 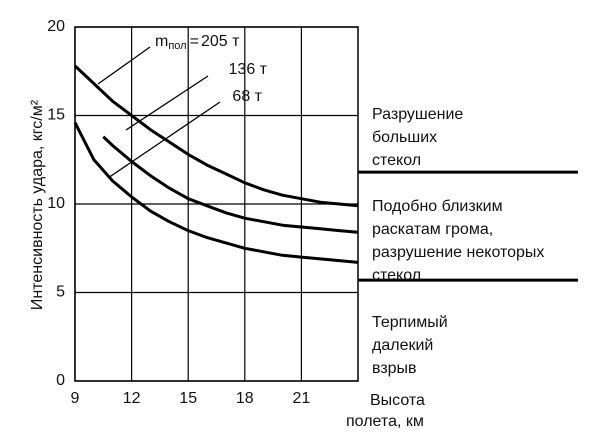 What do you see at coordinates (56, 115) in the screenshot?
I see `y-tick-label: 15` at bounding box center [56, 115].